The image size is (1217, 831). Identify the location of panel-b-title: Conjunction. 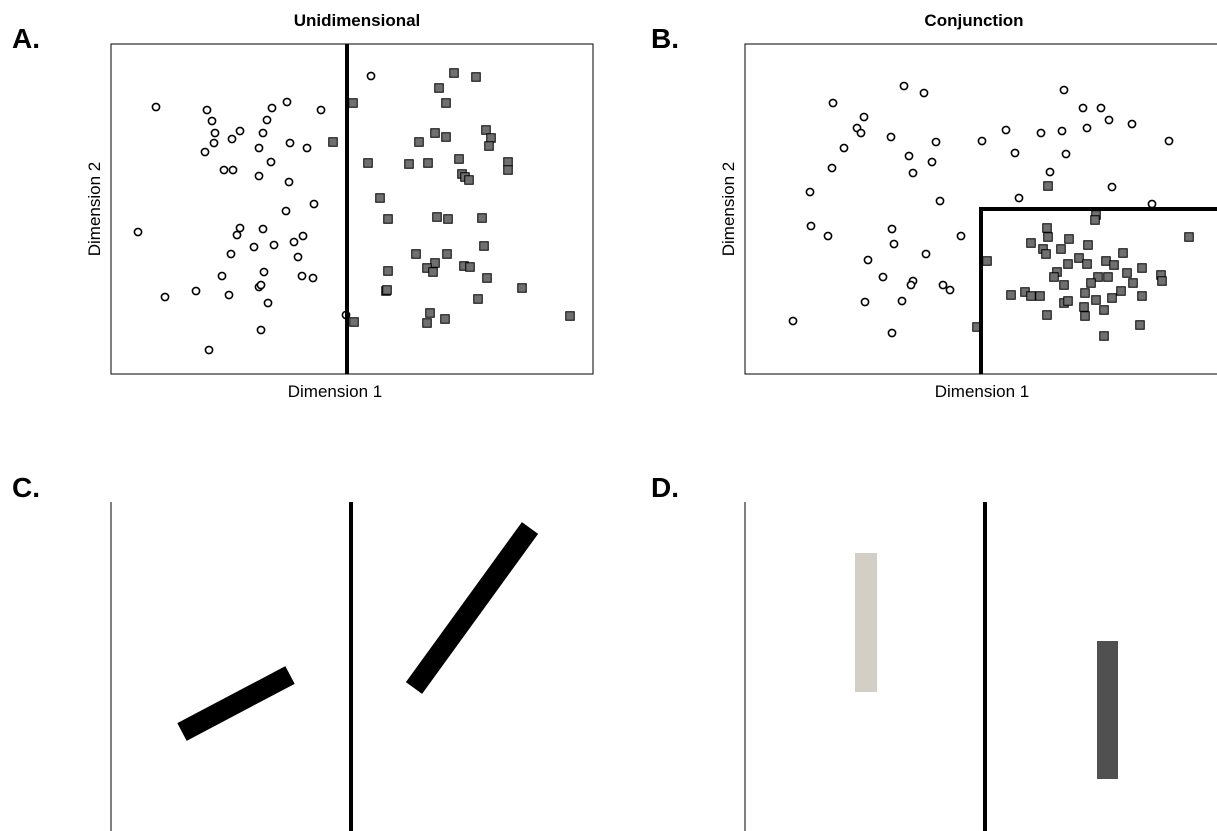
(973, 20).